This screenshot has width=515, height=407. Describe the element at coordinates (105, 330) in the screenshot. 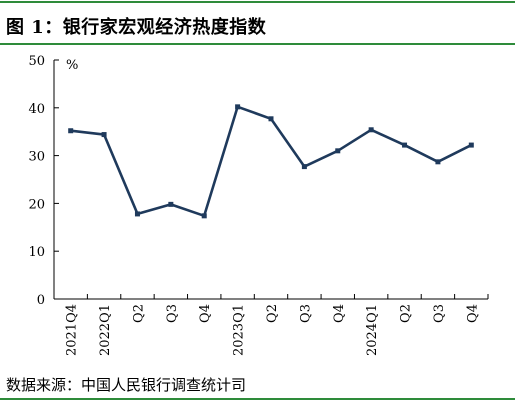

I see `x-tick-label: 2022Q1` at that location.